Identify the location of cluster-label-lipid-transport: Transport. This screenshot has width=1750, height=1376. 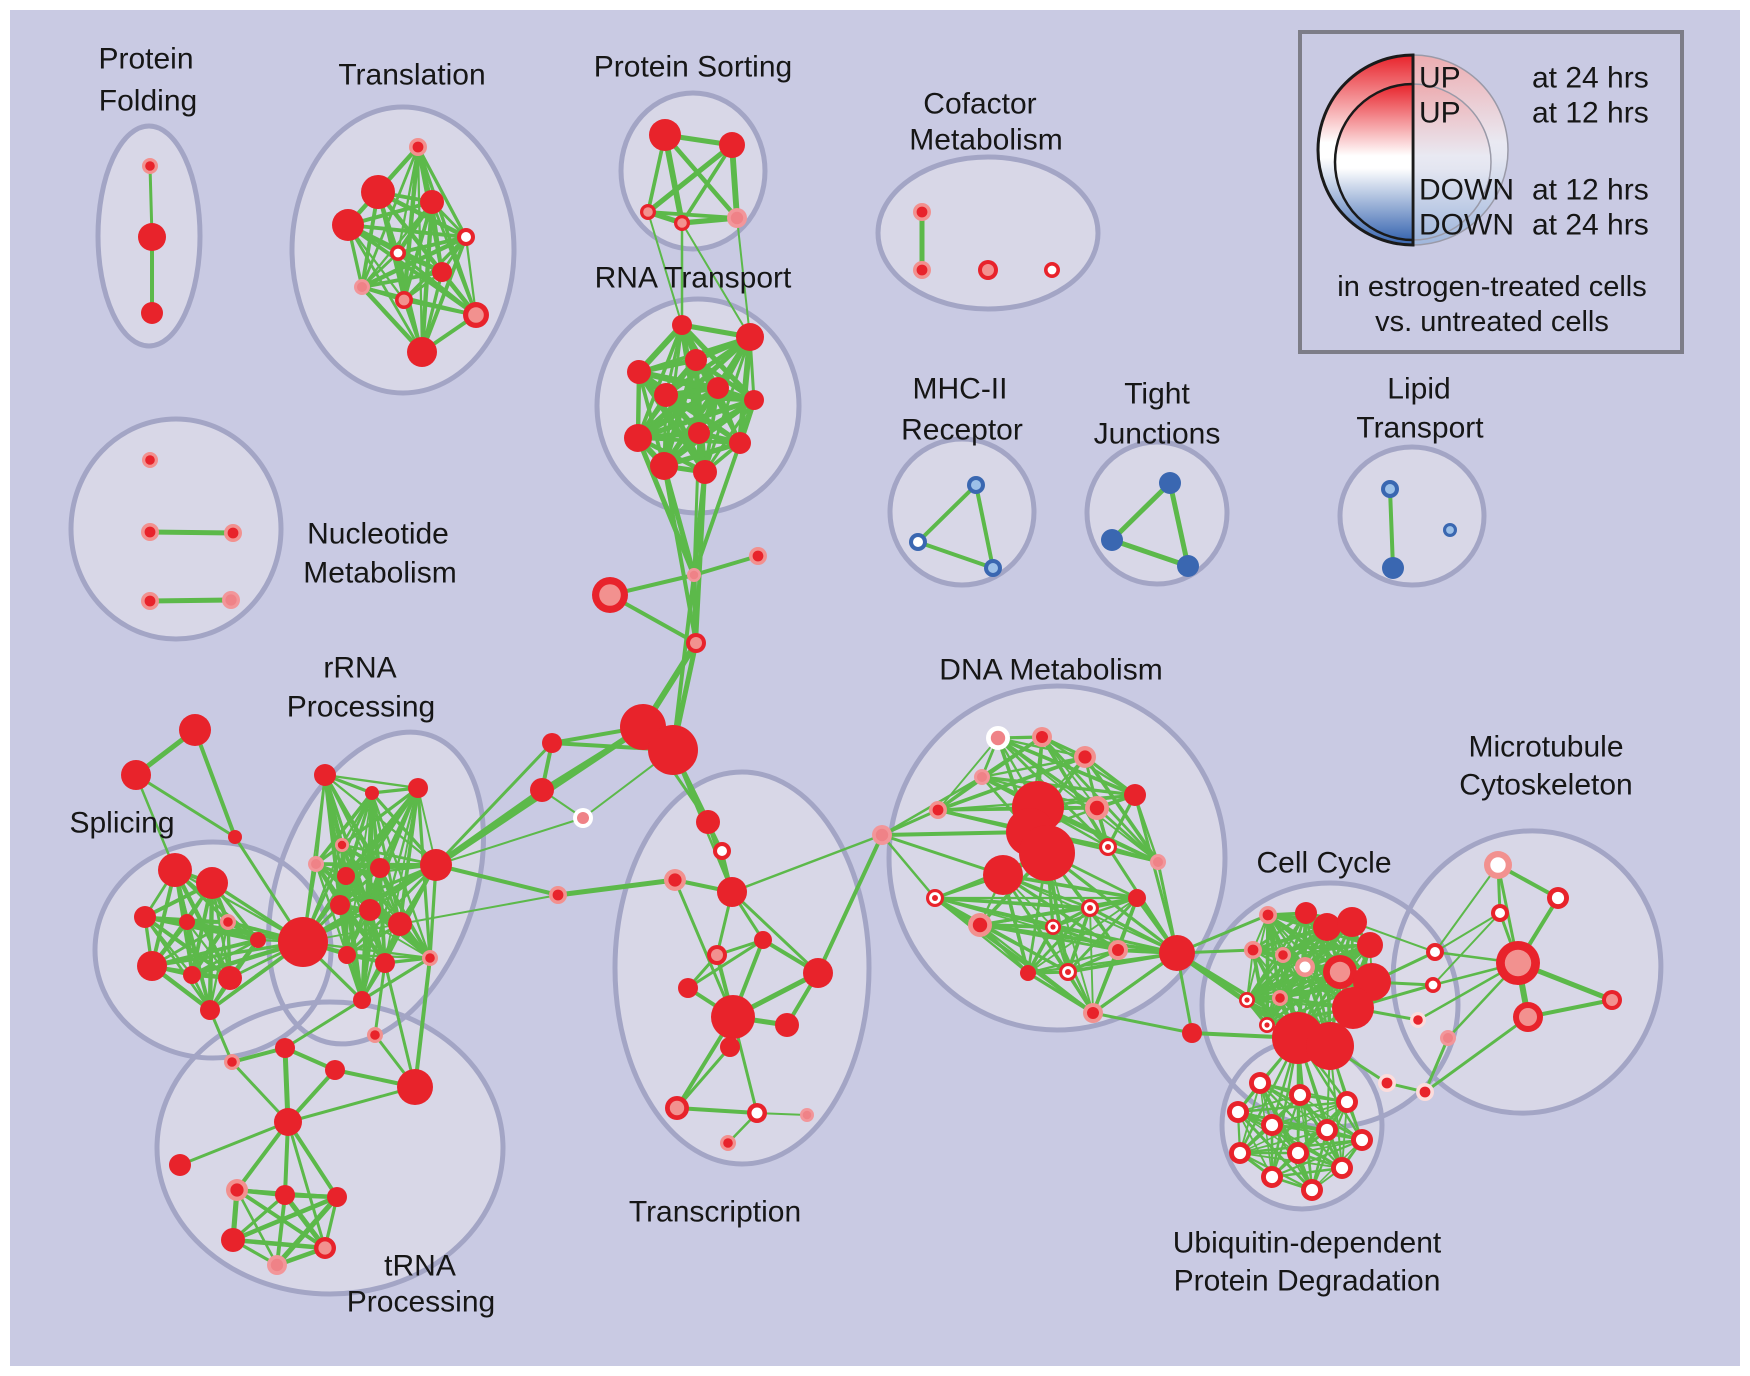
(1420, 428).